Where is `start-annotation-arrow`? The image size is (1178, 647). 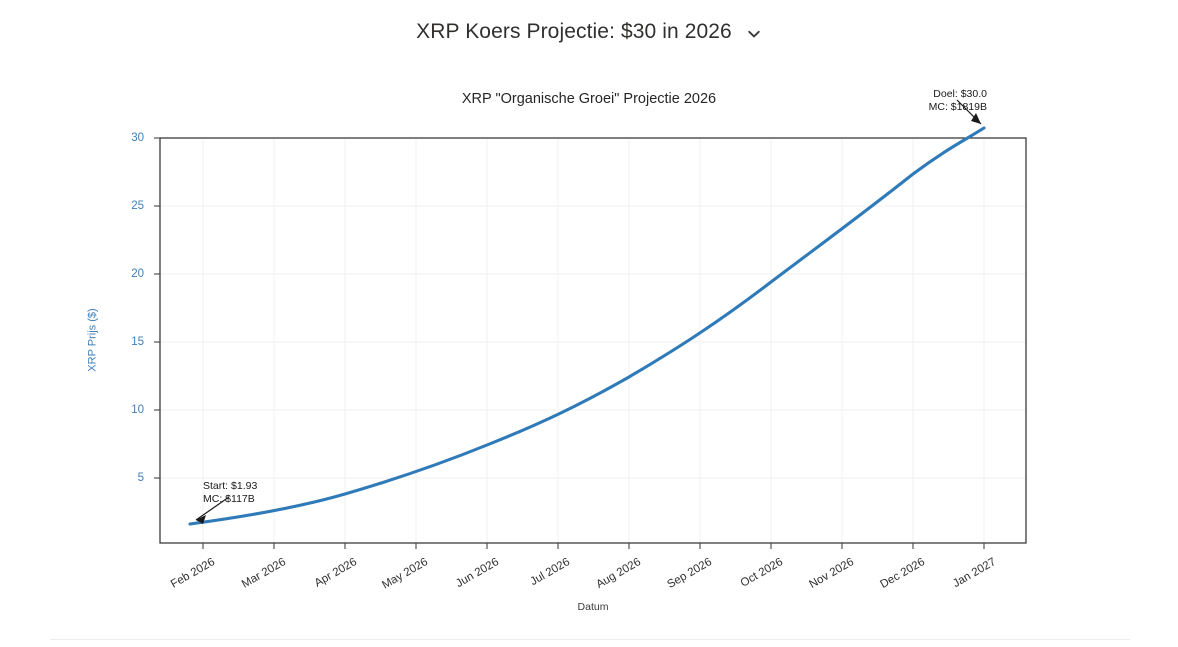 start-annotation-arrow is located at coordinates (212, 510).